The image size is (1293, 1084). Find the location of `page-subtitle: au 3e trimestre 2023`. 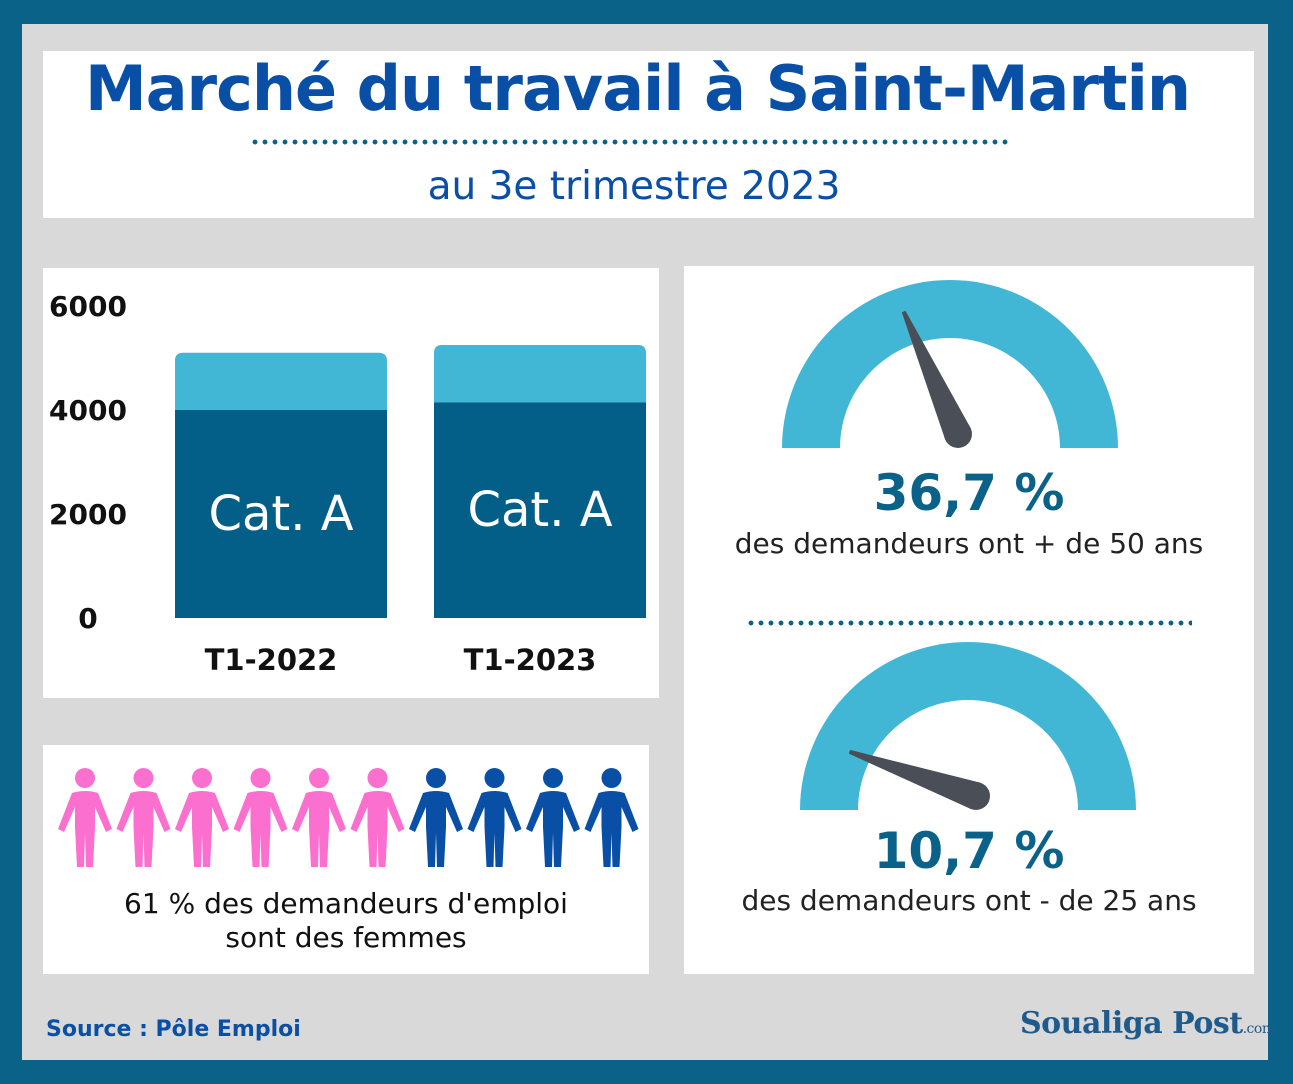

page-subtitle: au 3e trimestre 2023 is located at coordinates (634, 186).